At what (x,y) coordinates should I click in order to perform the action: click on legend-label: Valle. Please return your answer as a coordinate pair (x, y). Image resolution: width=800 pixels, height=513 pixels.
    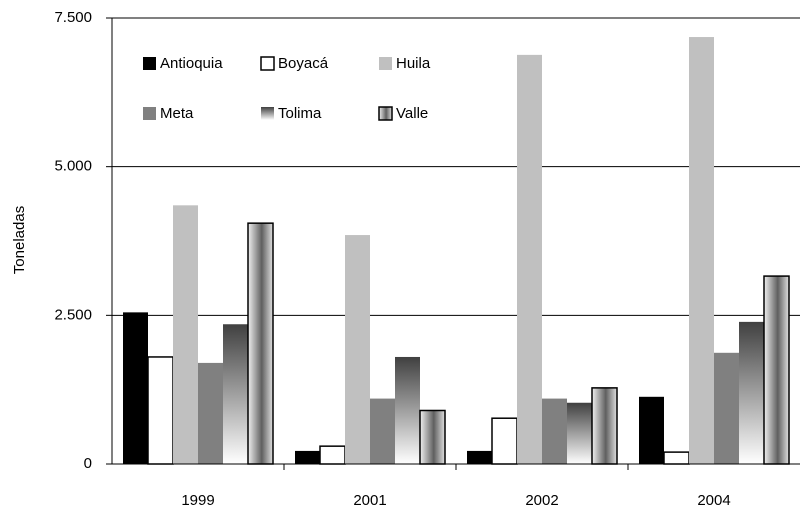
    Looking at the image, I should click on (412, 113).